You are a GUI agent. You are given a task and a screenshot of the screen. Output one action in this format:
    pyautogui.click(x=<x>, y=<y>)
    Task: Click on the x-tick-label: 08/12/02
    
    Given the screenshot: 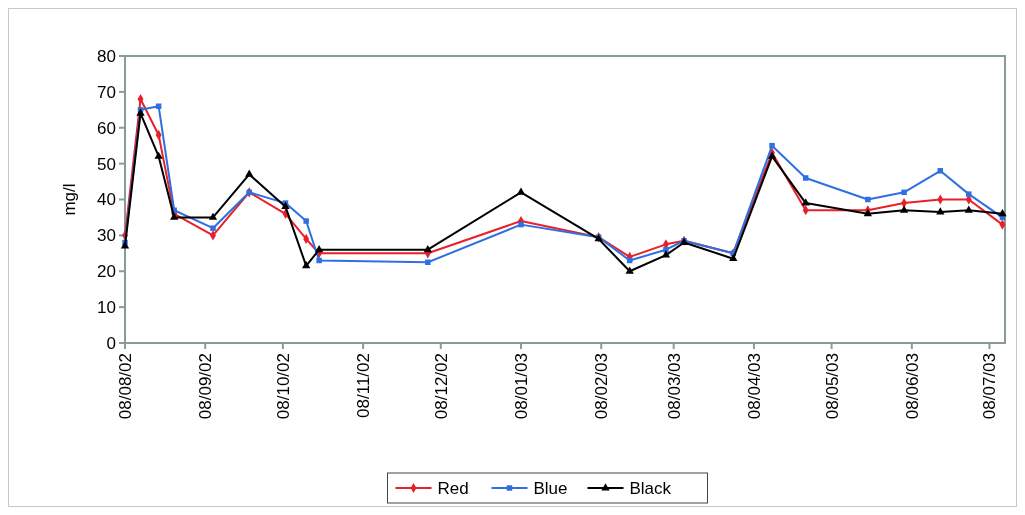 What is the action you would take?
    pyautogui.click(x=441, y=386)
    